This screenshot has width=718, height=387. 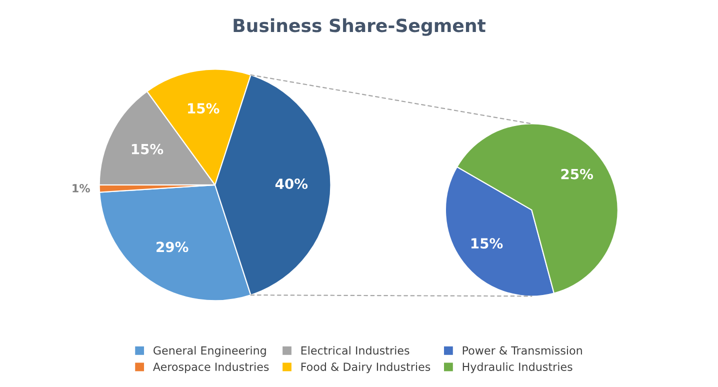 I want to click on legend-label: Power & Transmission, so click(x=522, y=350).